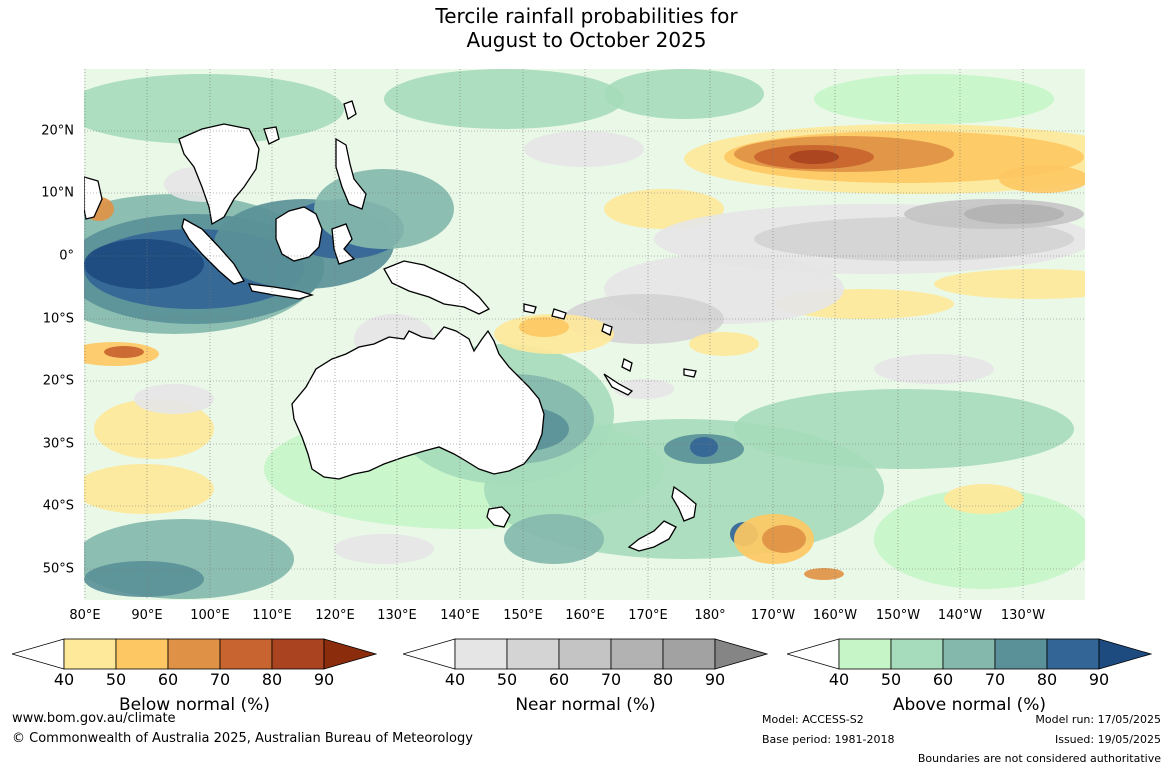  What do you see at coordinates (194, 654) in the screenshot?
I see `below-colourbar` at bounding box center [194, 654].